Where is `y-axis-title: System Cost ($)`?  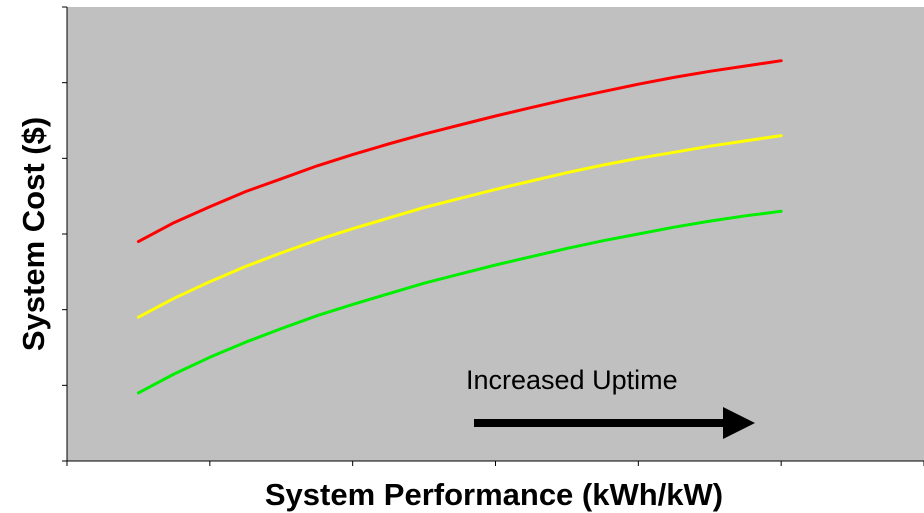
y-axis-title: System Cost ($) is located at coordinates (33, 234).